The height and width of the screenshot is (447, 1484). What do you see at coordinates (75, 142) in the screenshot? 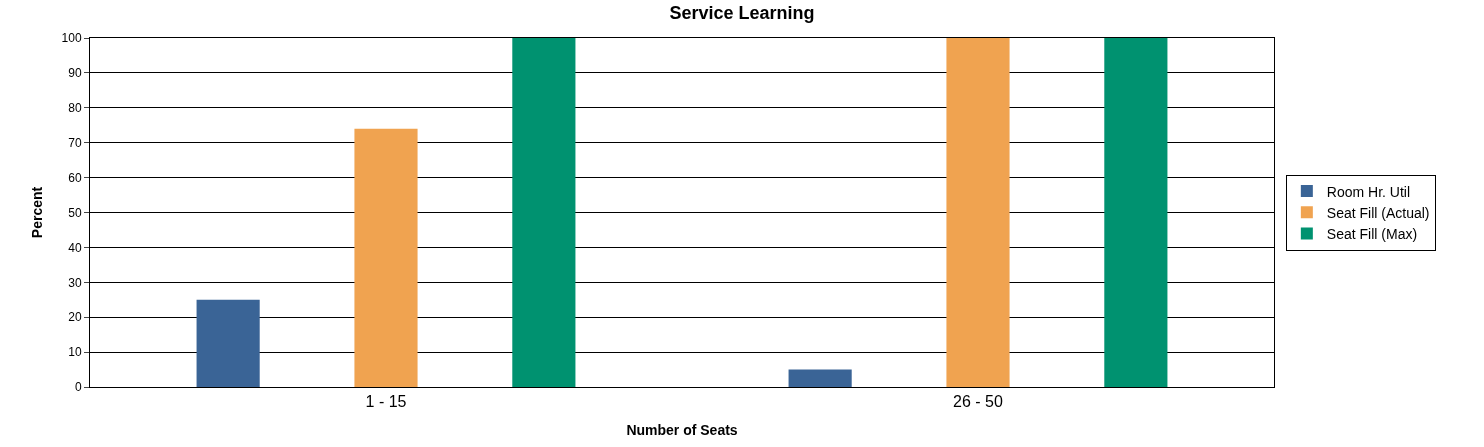
I see `y-tick-label: 70` at bounding box center [75, 142].